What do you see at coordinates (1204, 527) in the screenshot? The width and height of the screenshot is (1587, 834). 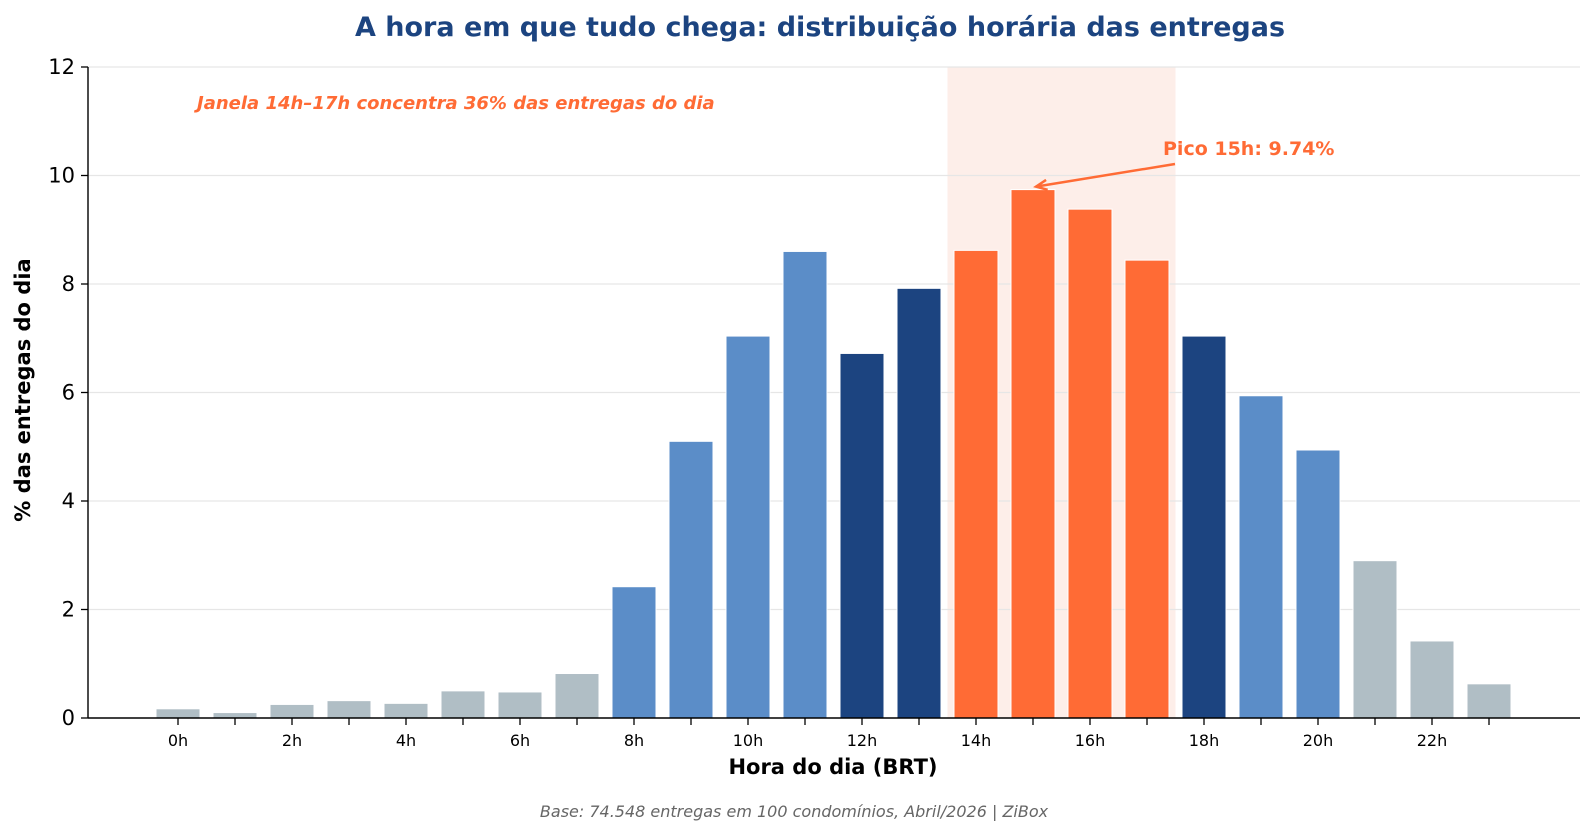 I see `bar-18h` at bounding box center [1204, 527].